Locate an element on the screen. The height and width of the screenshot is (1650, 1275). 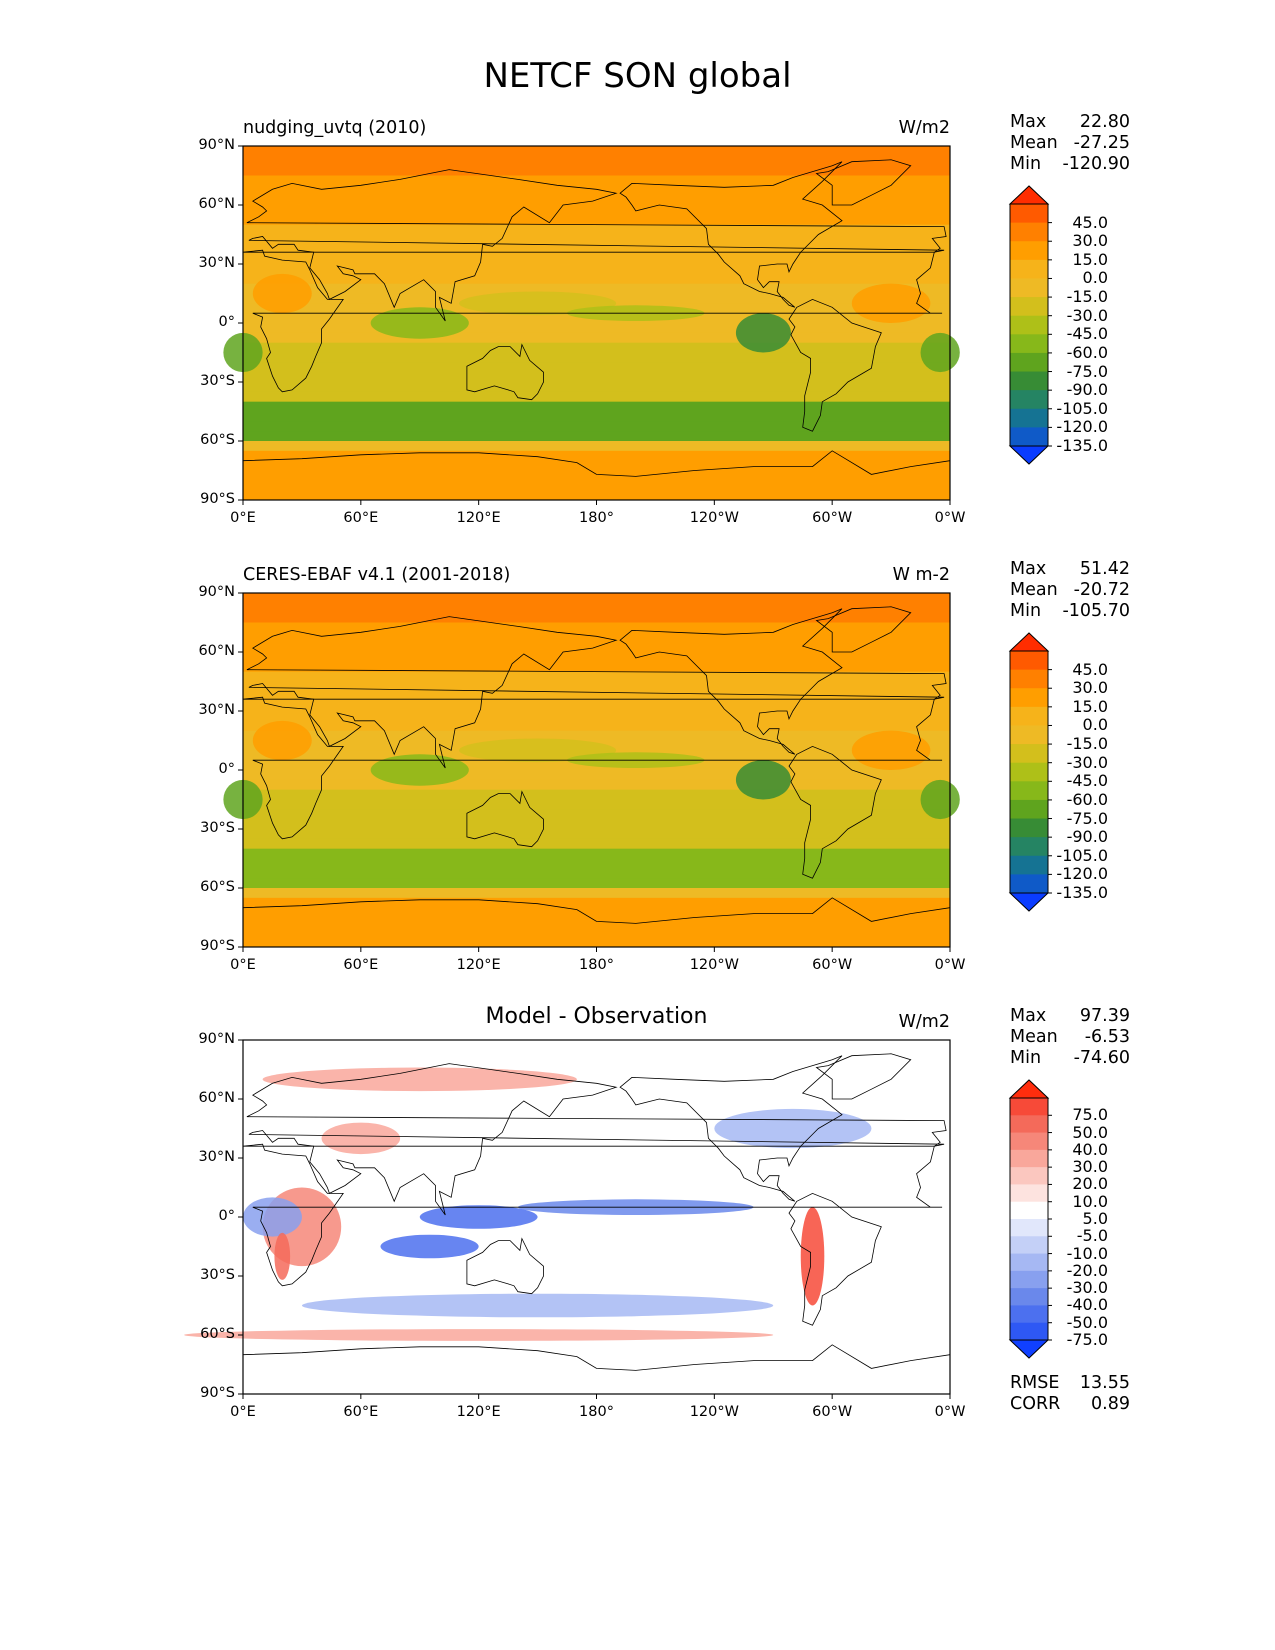
colorbar-frame is located at coordinates (1029, 772).